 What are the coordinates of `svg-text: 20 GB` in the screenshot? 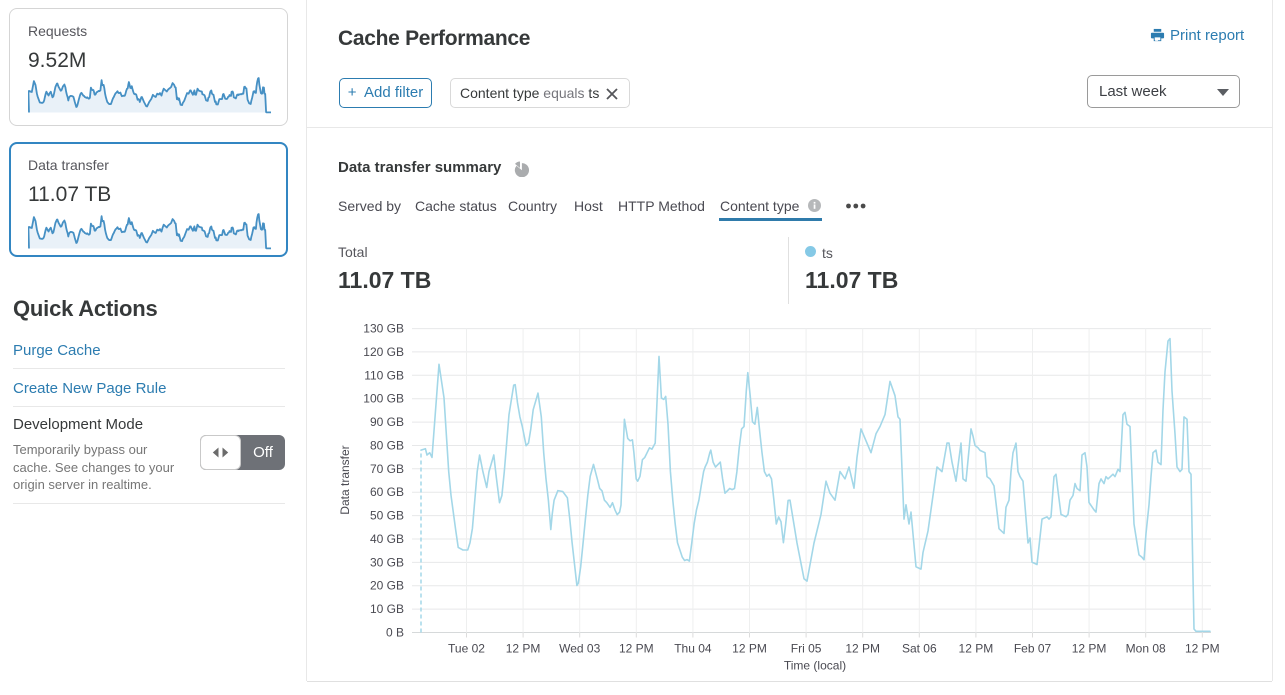 It's located at (387, 586).